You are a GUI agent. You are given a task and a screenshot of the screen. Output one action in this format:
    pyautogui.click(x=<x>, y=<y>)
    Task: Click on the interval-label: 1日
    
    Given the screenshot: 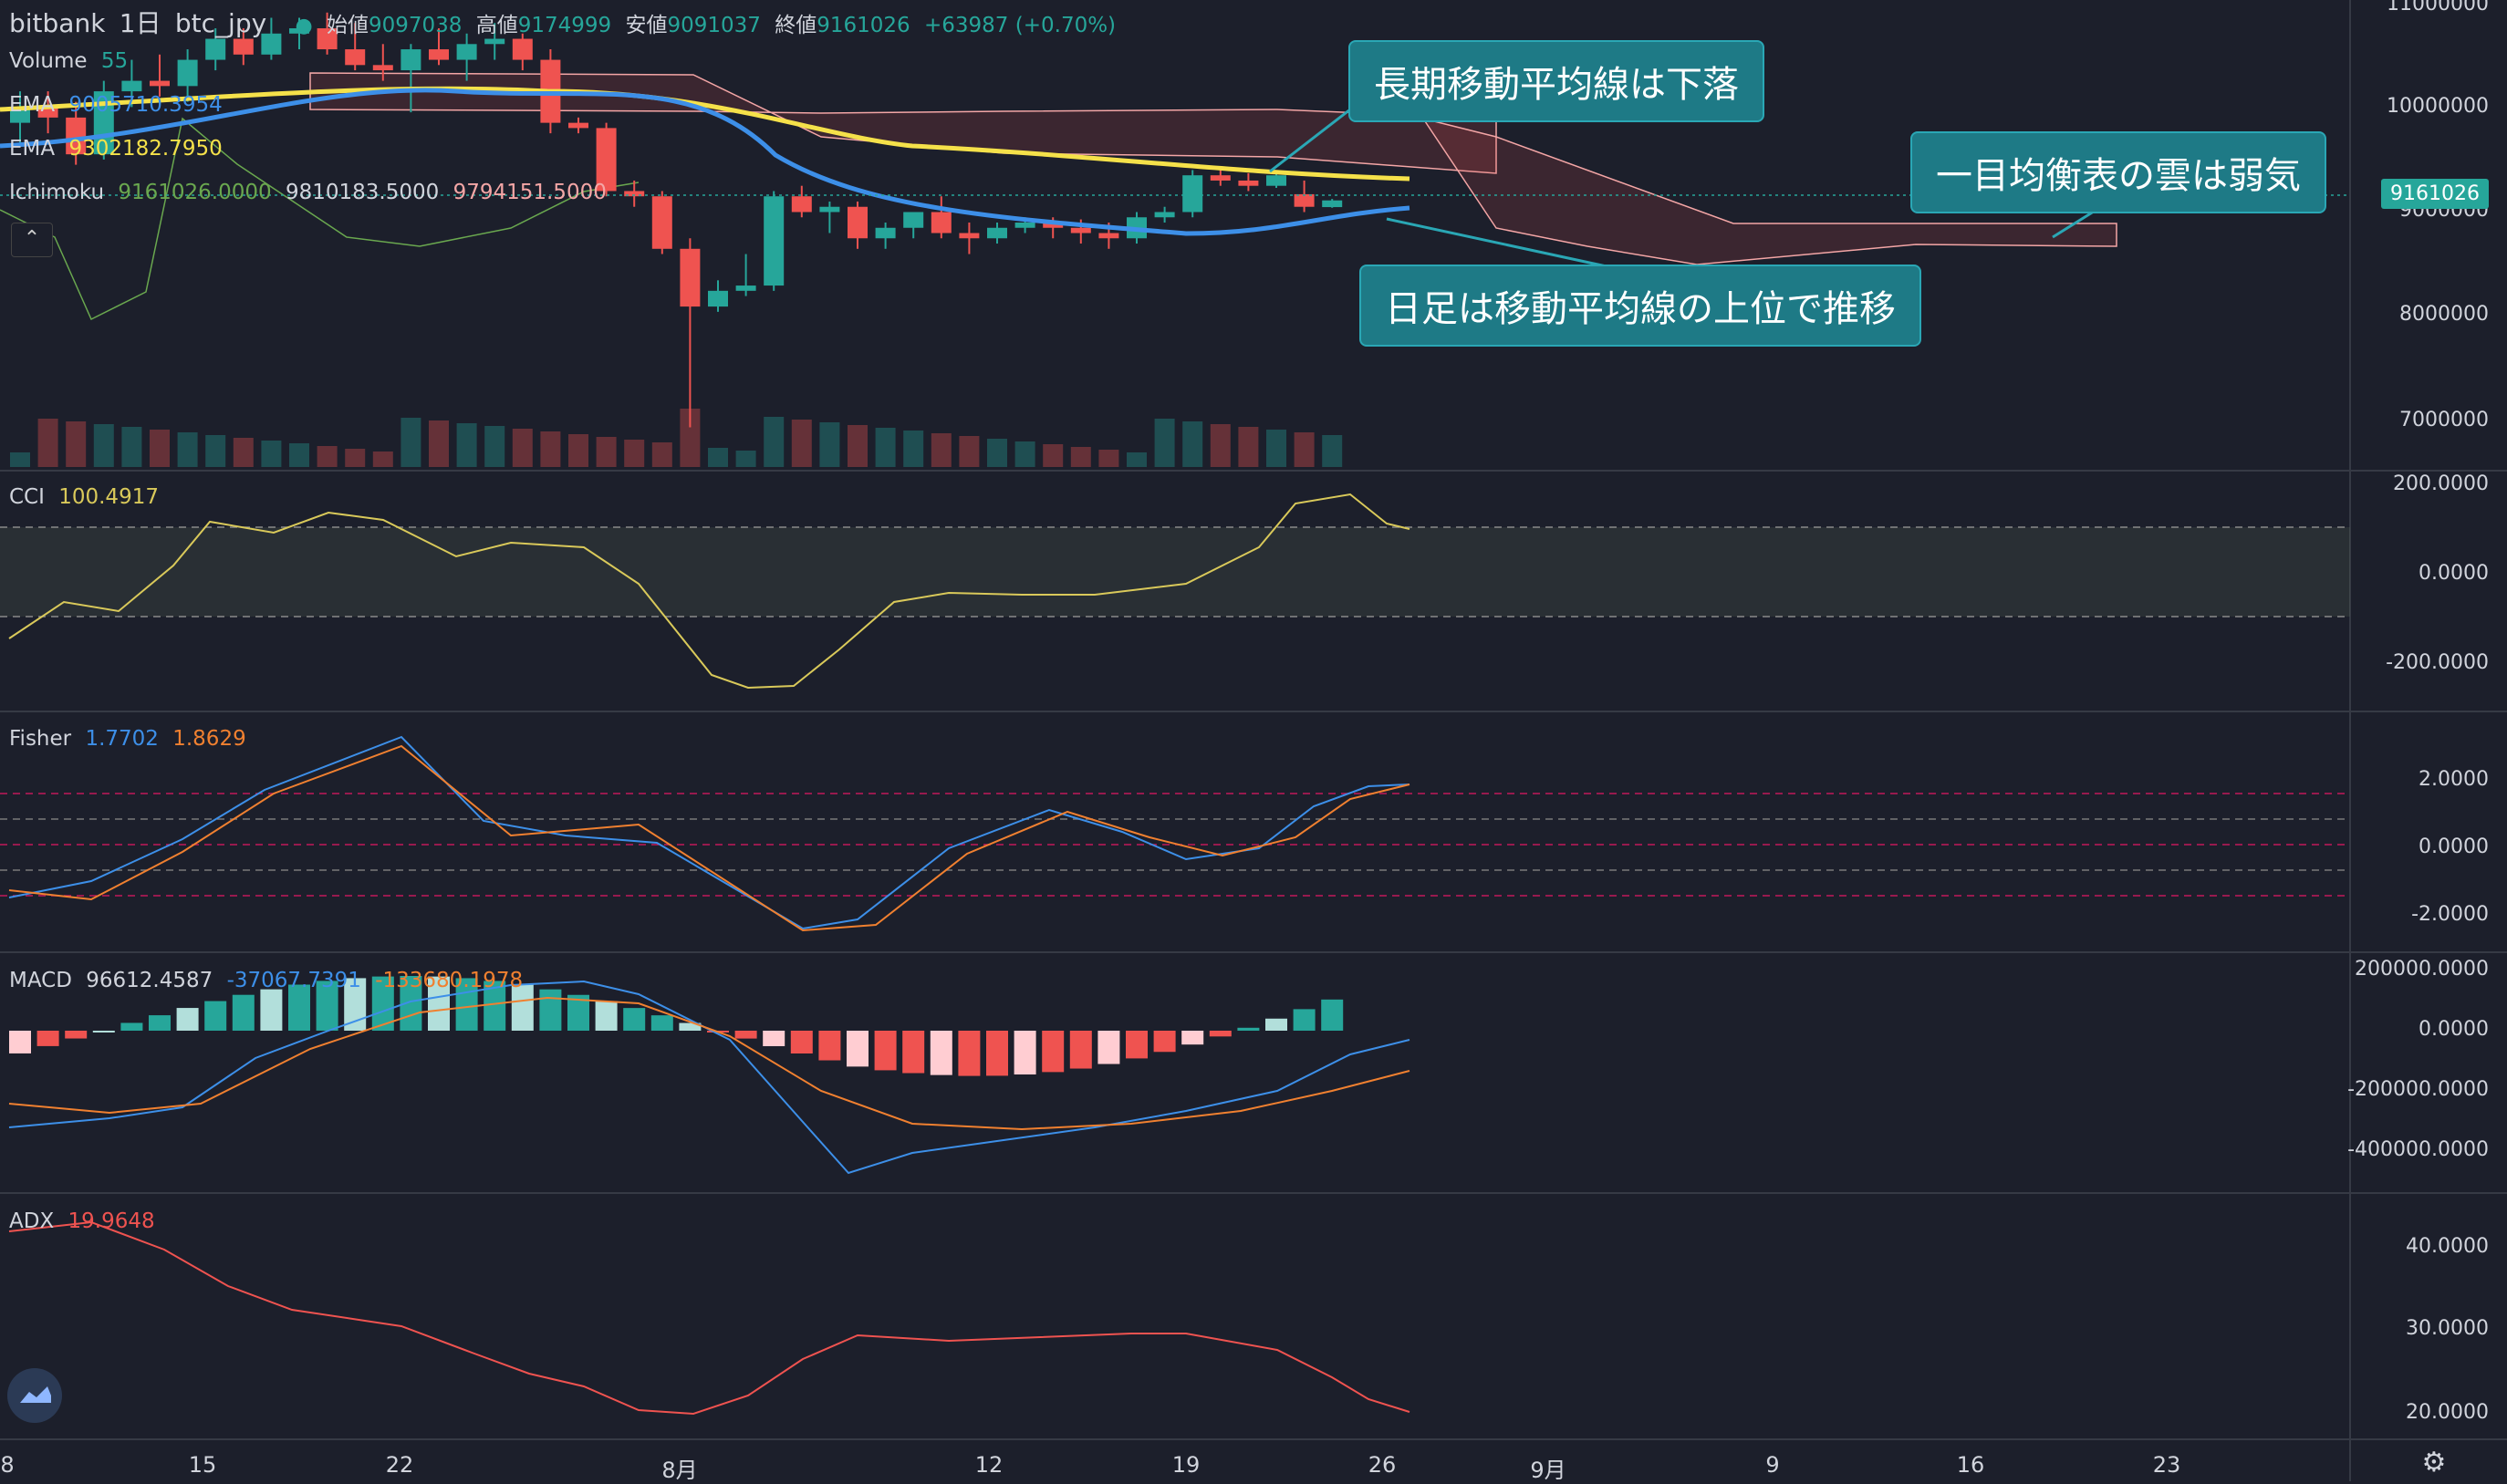 What is the action you would take?
    pyautogui.click(x=140, y=23)
    